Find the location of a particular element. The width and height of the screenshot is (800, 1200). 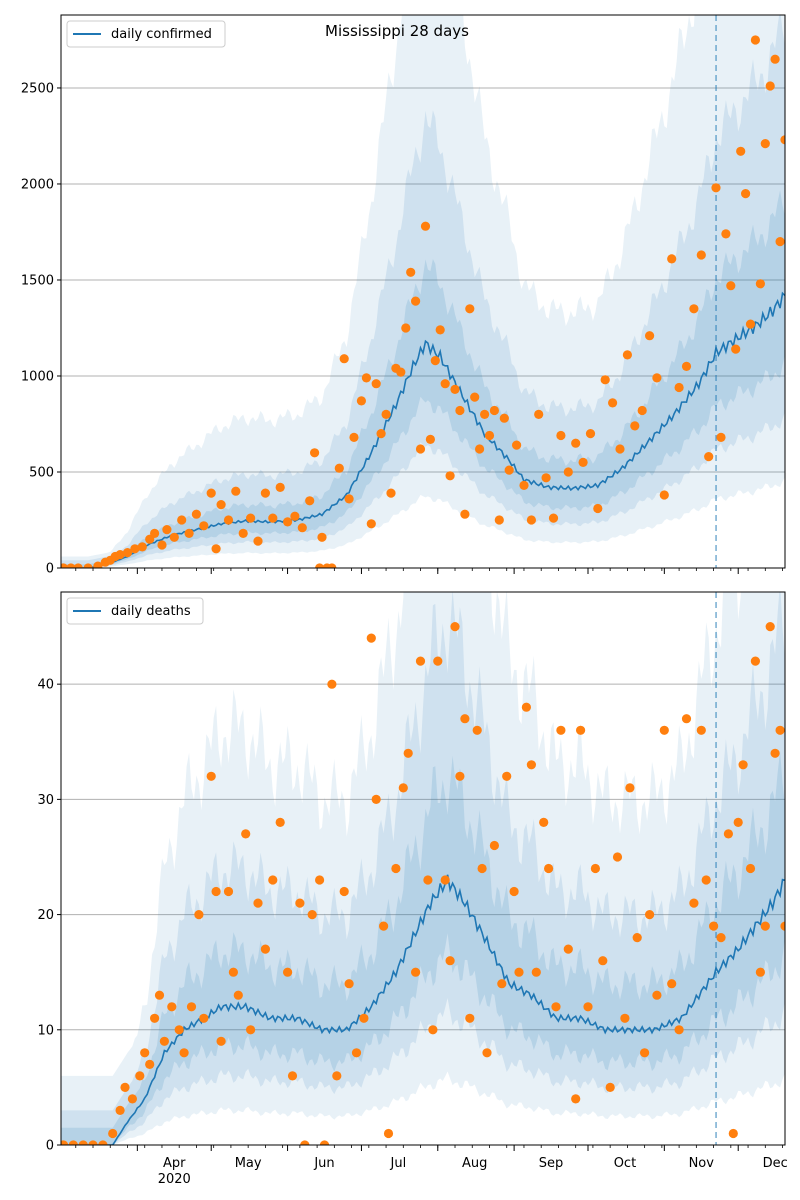

y-tick-label: 2500 is located at coordinates (37, 88).